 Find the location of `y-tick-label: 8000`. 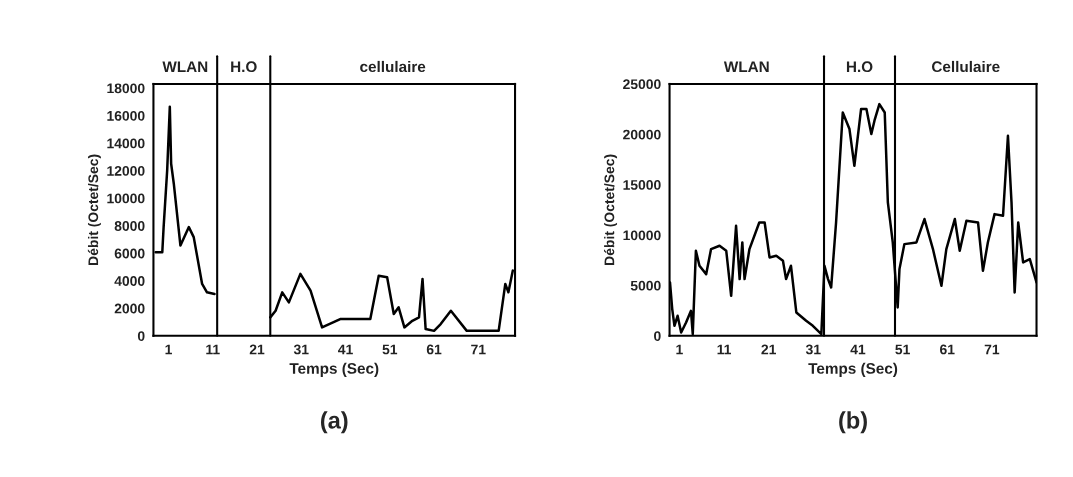

y-tick-label: 8000 is located at coordinates (129, 226).